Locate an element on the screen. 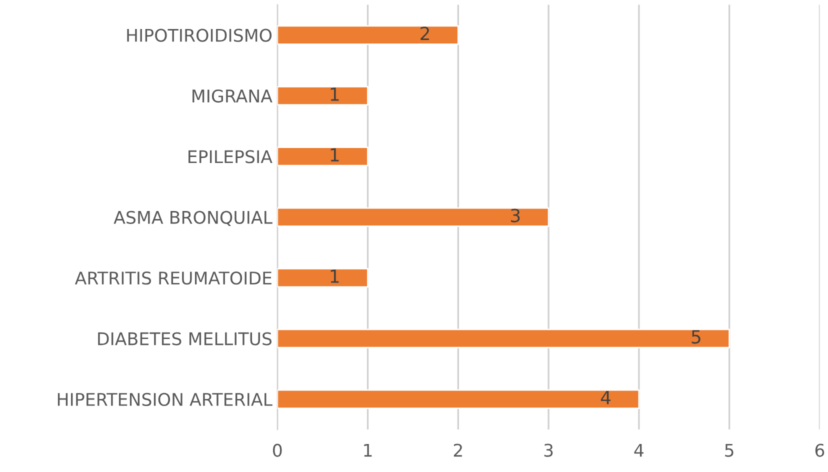  data-label: 3 is located at coordinates (515, 215).